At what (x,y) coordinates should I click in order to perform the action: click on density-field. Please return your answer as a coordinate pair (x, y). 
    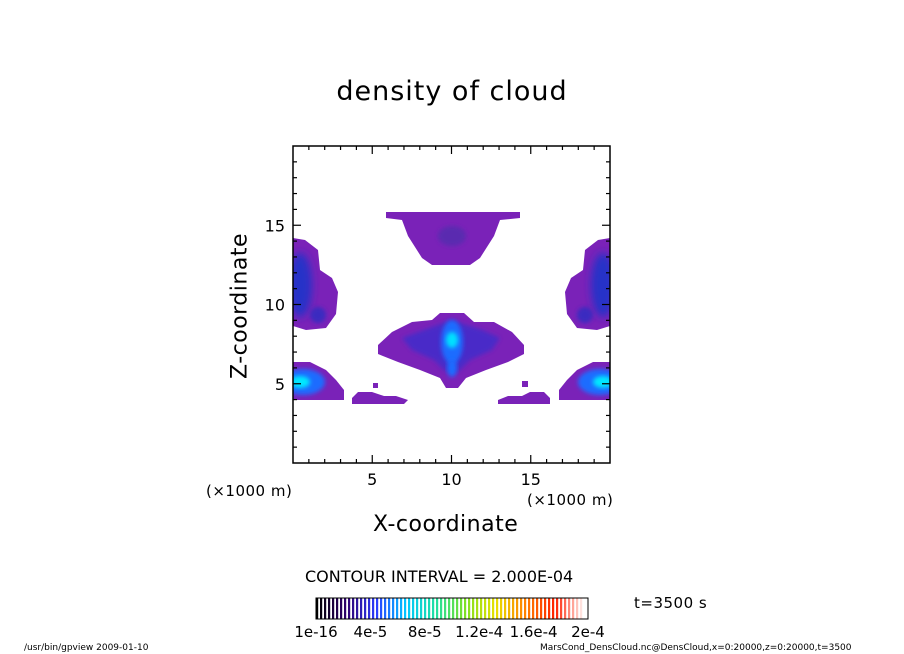
    Looking at the image, I should click on (451, 308).